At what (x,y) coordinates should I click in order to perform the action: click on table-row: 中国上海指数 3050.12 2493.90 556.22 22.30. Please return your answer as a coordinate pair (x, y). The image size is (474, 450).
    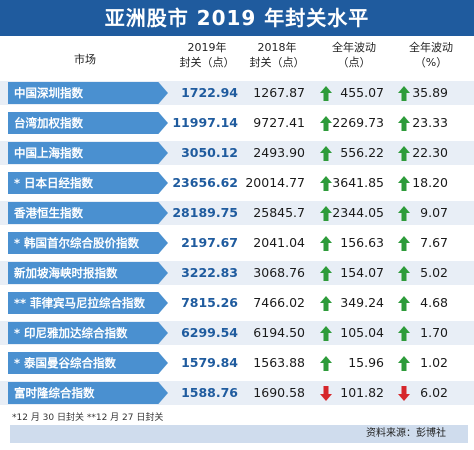
    Looking at the image, I should click on (237, 153).